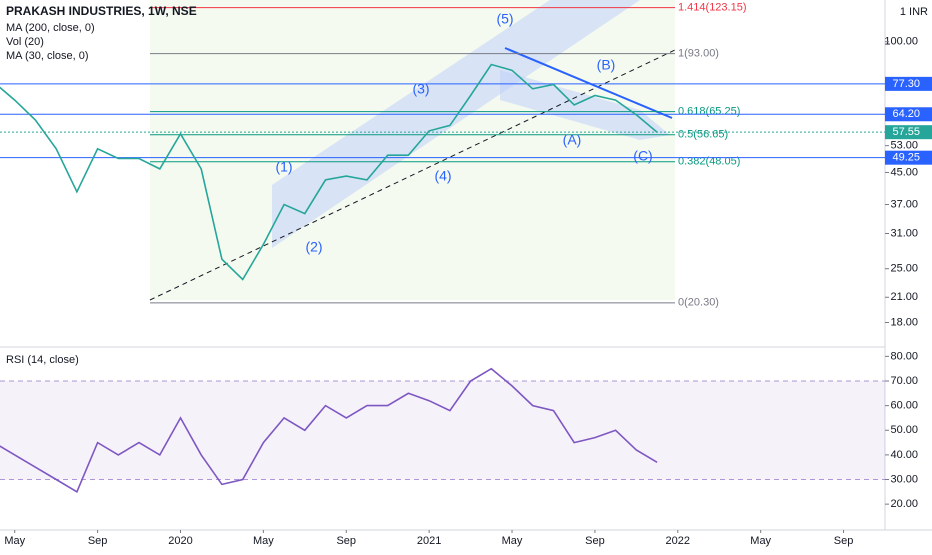  I want to click on fib-label: 0.5(56.65), so click(703, 135).